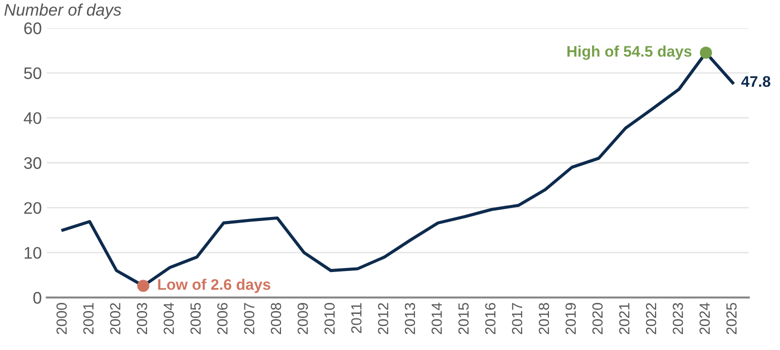 Image resolution: width=780 pixels, height=350 pixels. What do you see at coordinates (629, 53) in the screenshot?
I see `annotation: High of 54.5 days` at bounding box center [629, 53].